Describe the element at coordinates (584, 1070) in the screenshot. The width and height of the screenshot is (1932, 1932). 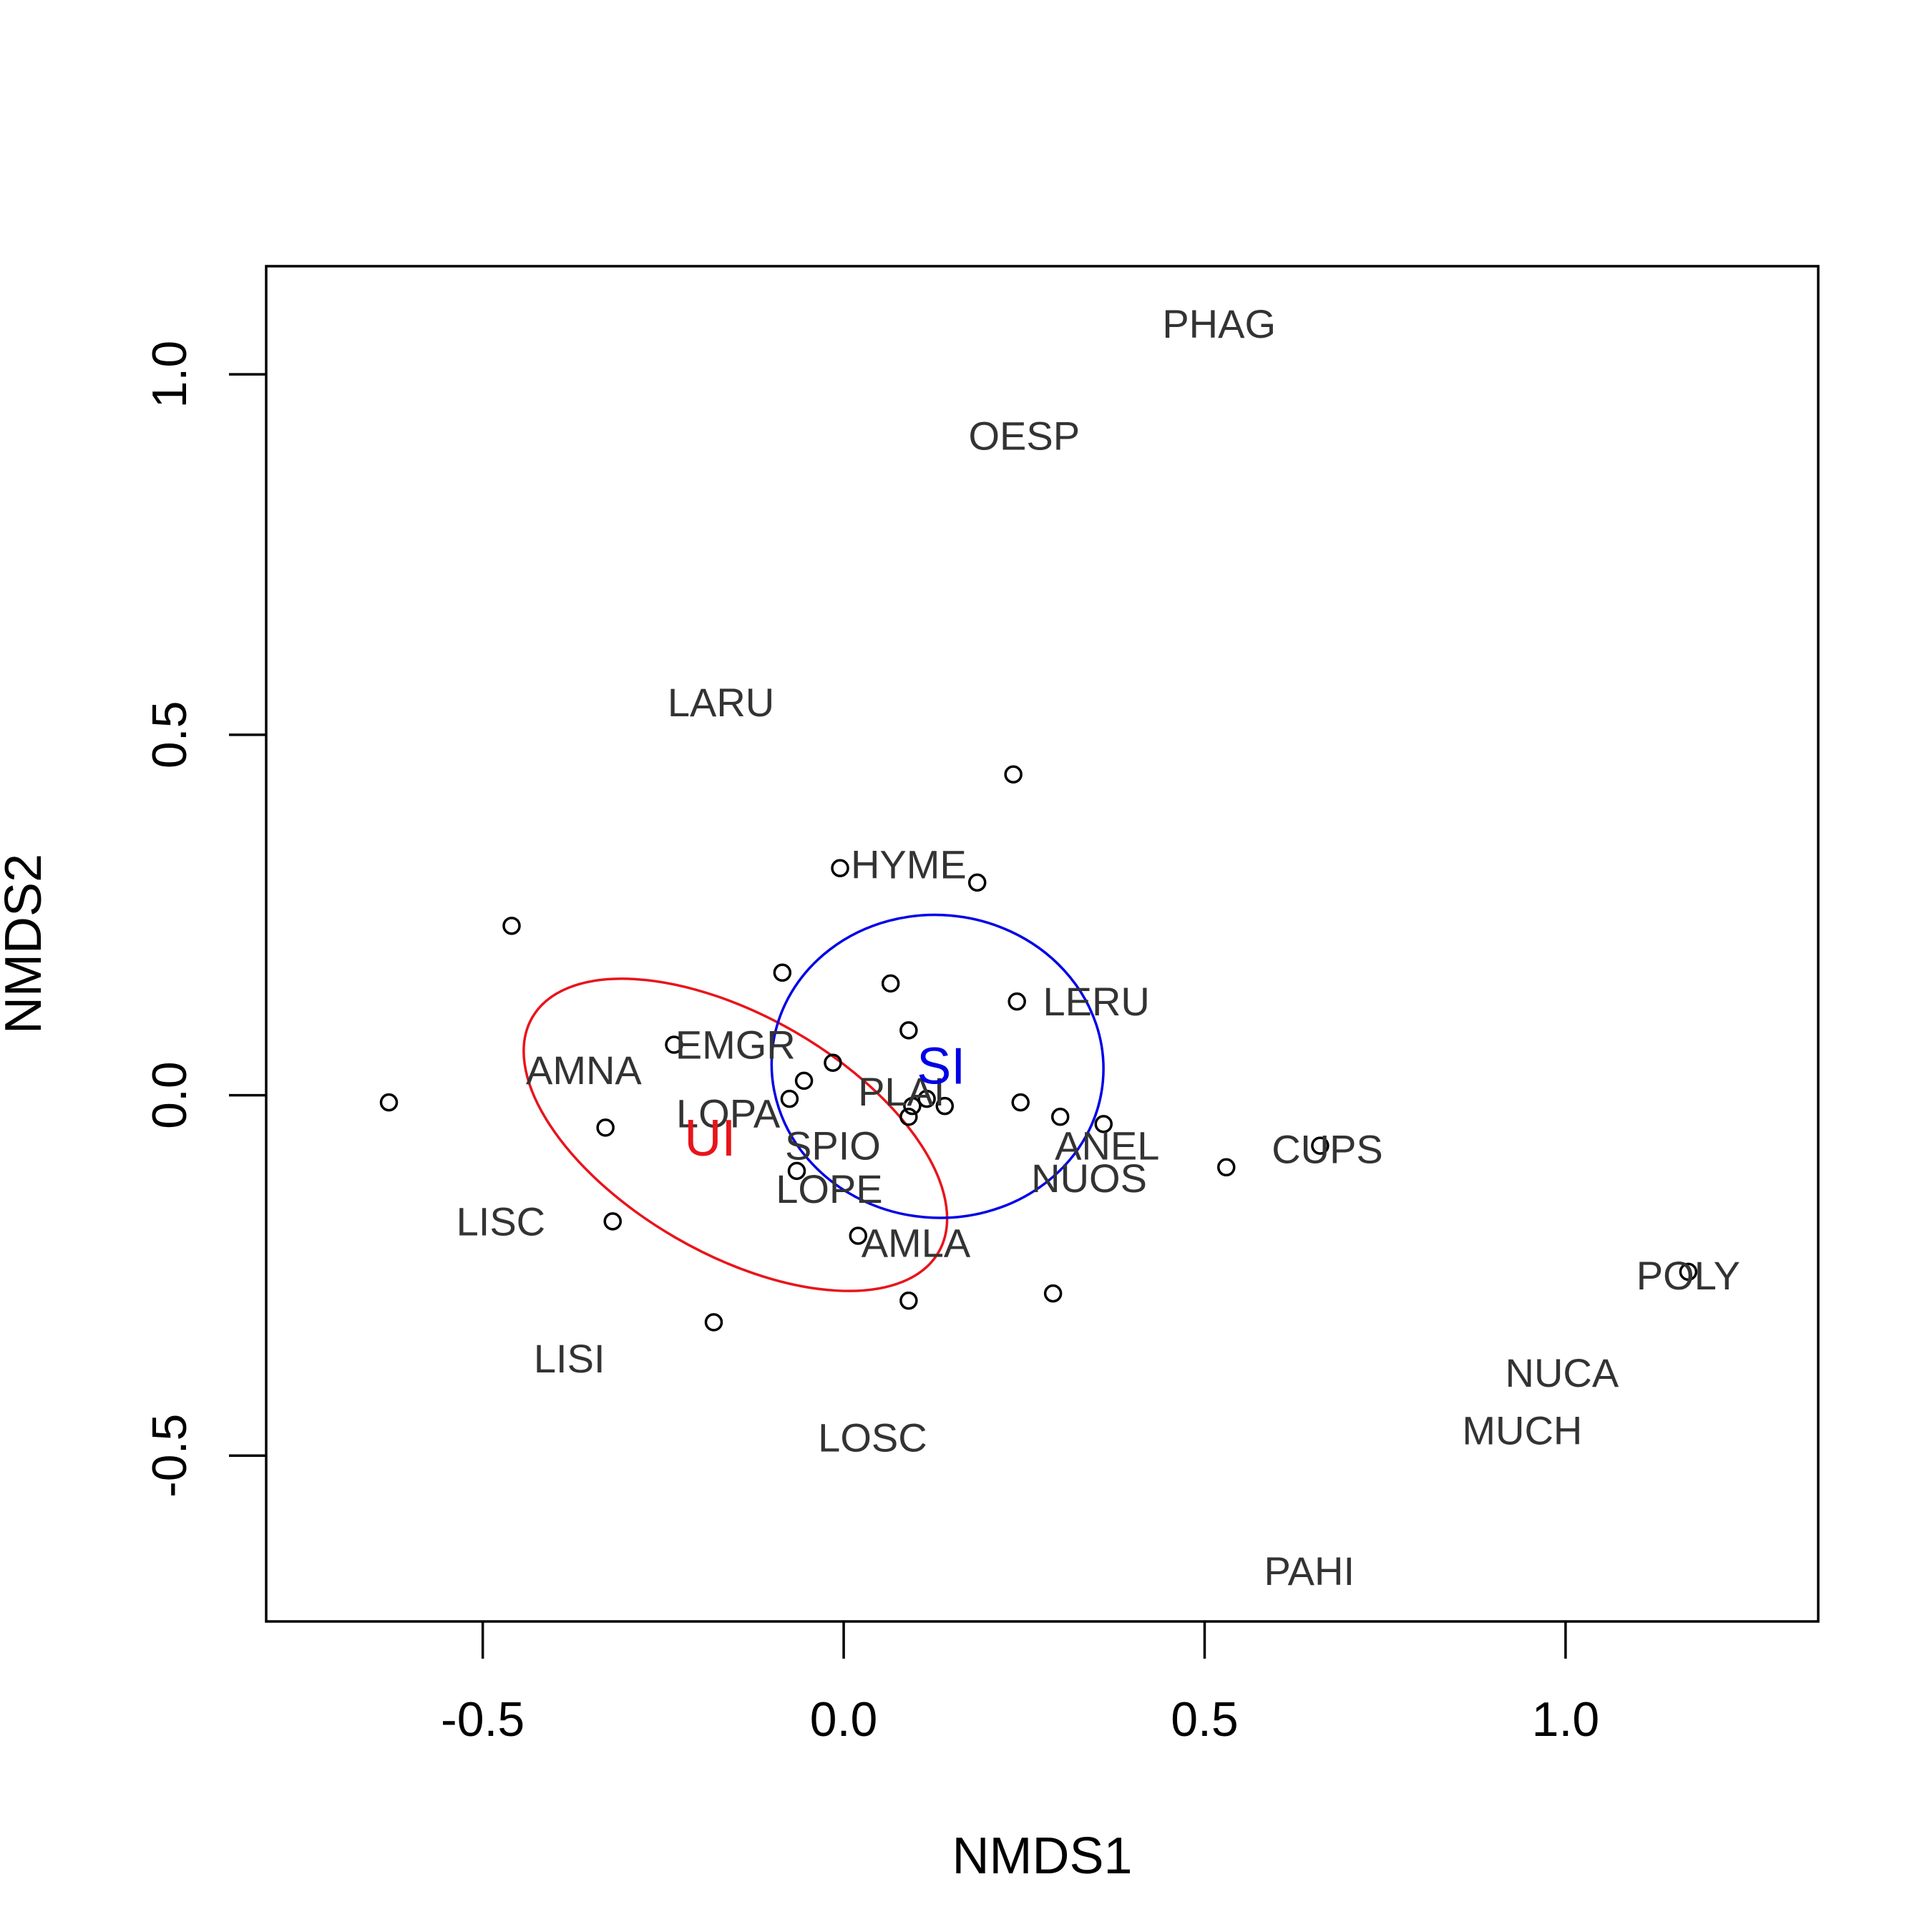
I see `species-label: AMNA` at that location.